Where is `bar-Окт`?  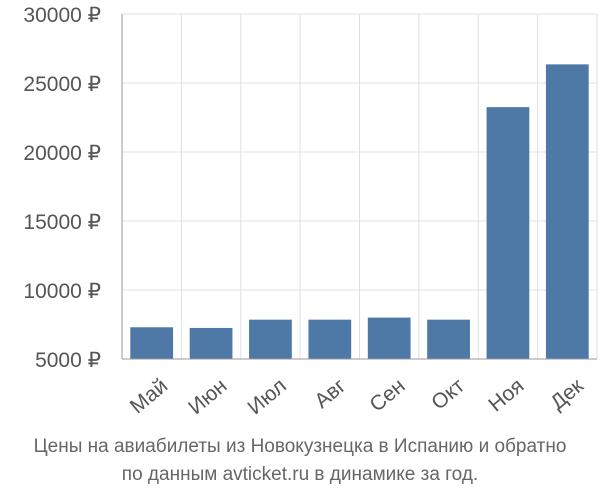
bar-Окт is located at coordinates (448, 339).